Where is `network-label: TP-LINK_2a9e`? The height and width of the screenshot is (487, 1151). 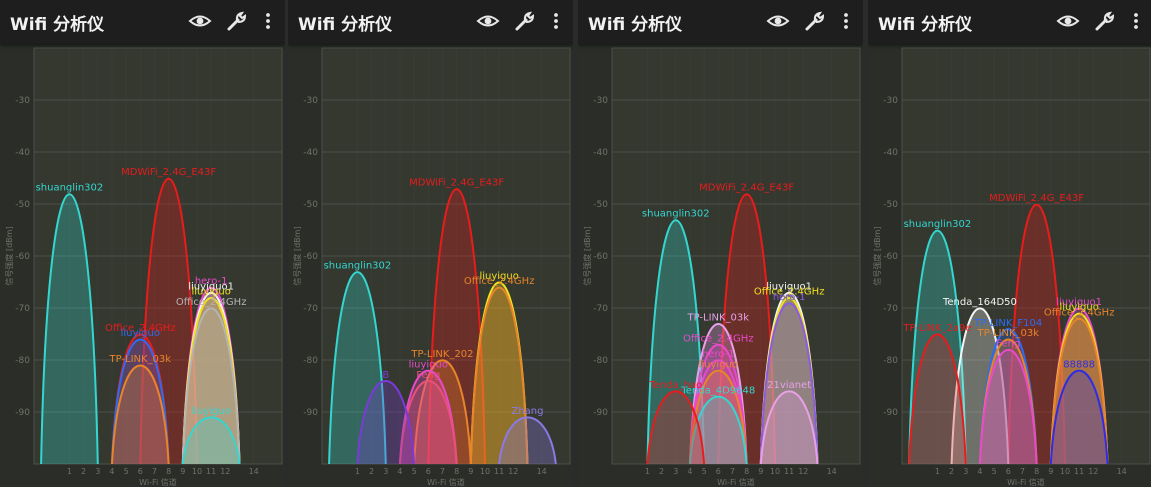 network-label: TP-LINK_2a9e is located at coordinates (936, 328).